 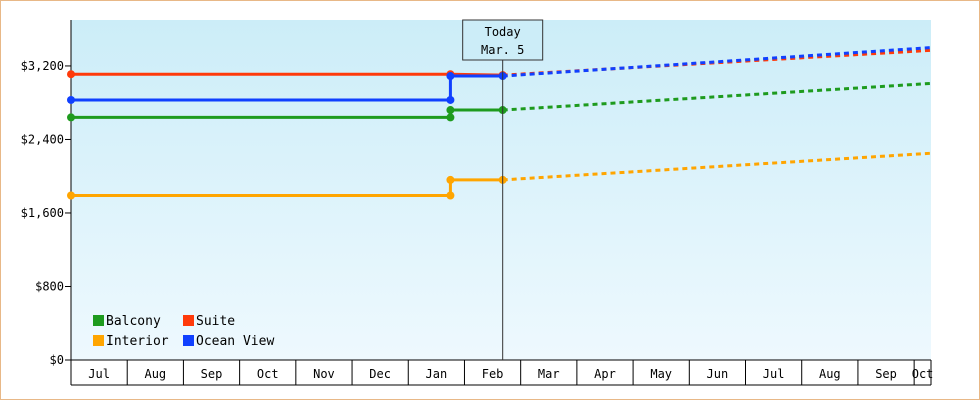 What do you see at coordinates (235, 341) in the screenshot?
I see `legend-label: Ocean View` at bounding box center [235, 341].